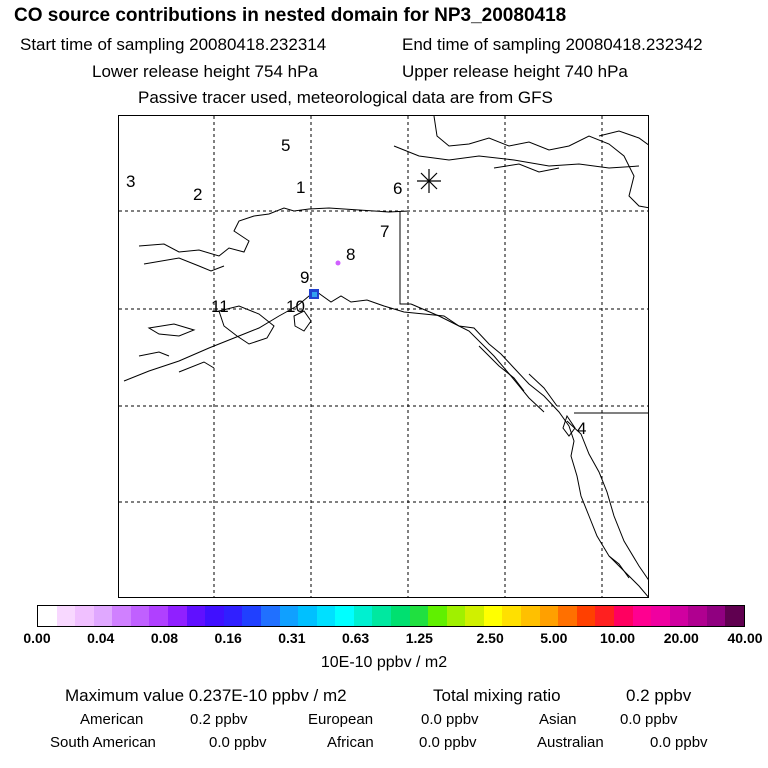 This screenshot has width=768, height=768. Describe the element at coordinates (355, 638) in the screenshot. I see `colorbar-tick-label: 0.63` at that location.